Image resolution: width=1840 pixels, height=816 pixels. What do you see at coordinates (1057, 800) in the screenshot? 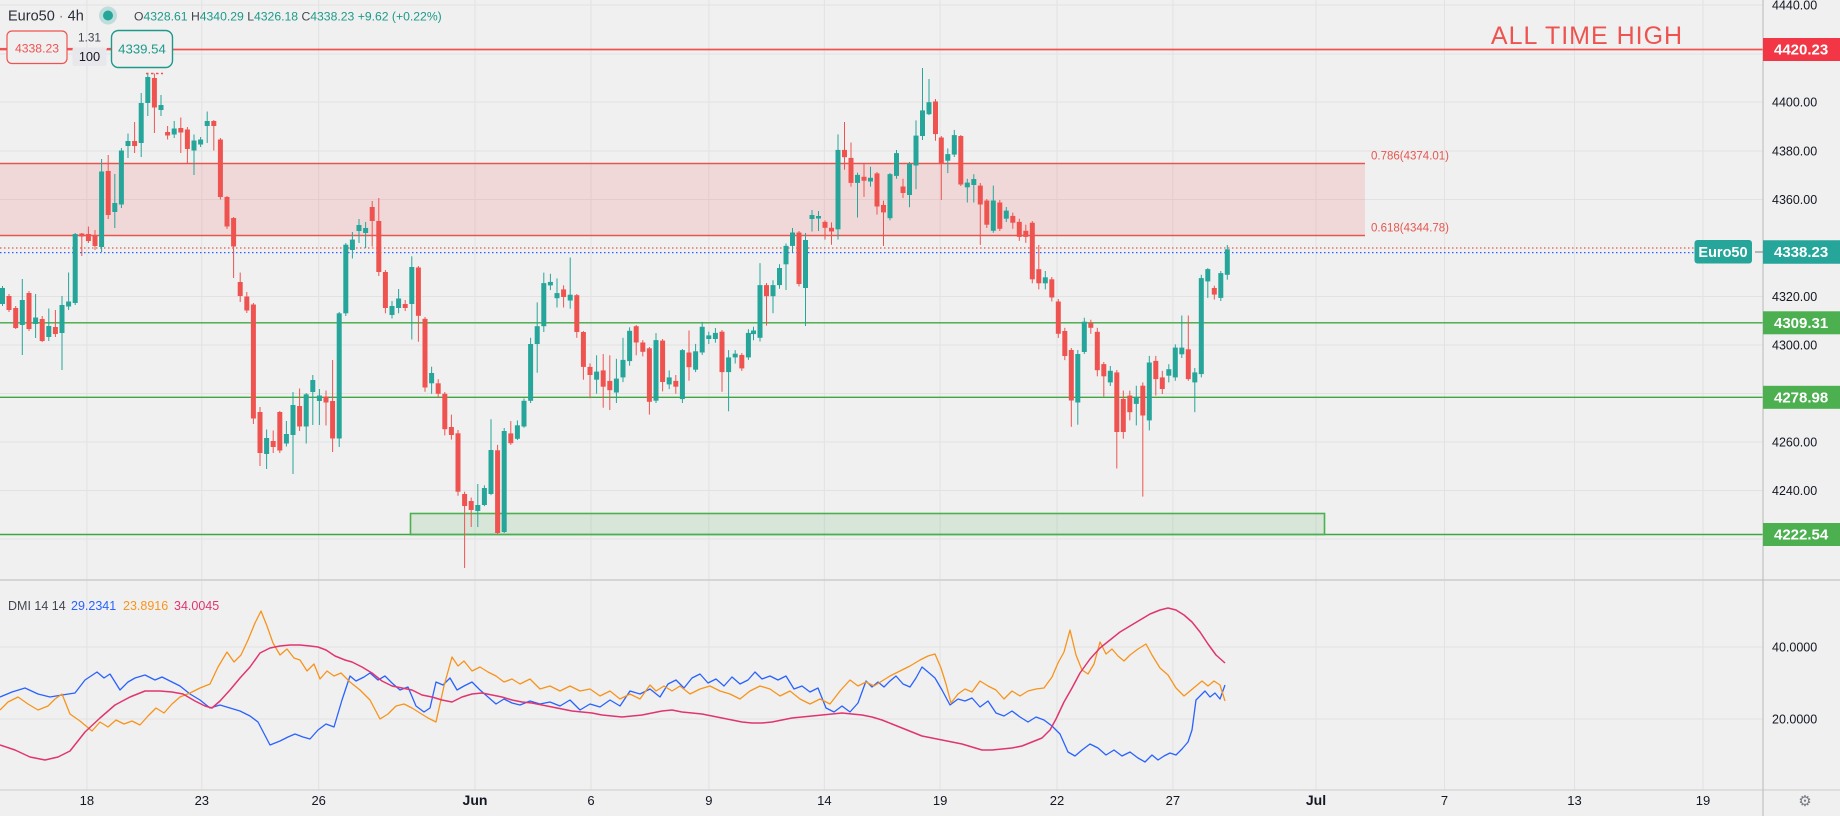
I see `svg-text: 22` at bounding box center [1057, 800].